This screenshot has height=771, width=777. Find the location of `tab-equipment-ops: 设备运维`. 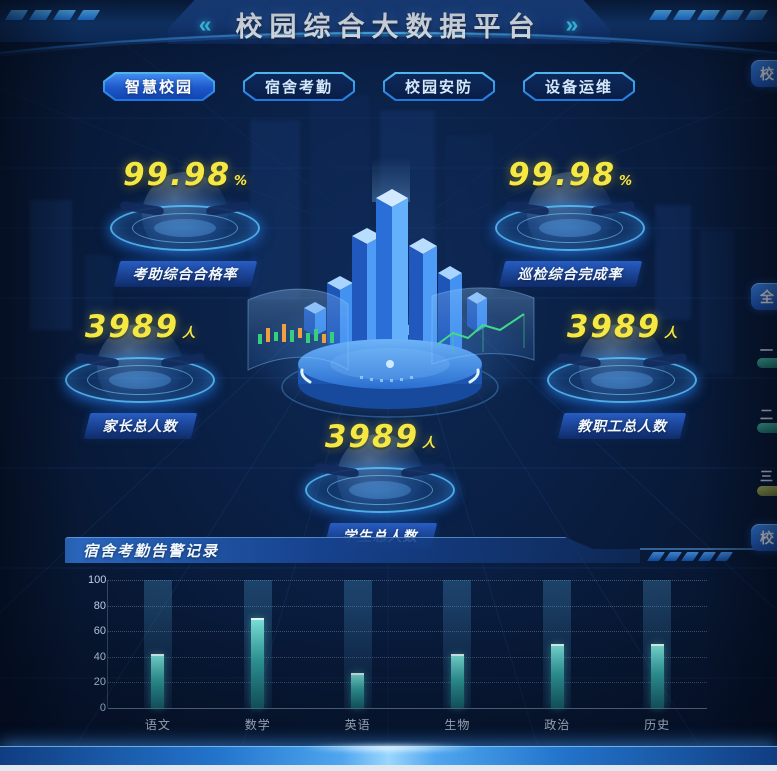

tab-equipment-ops: 设备运维 is located at coordinates (579, 86).